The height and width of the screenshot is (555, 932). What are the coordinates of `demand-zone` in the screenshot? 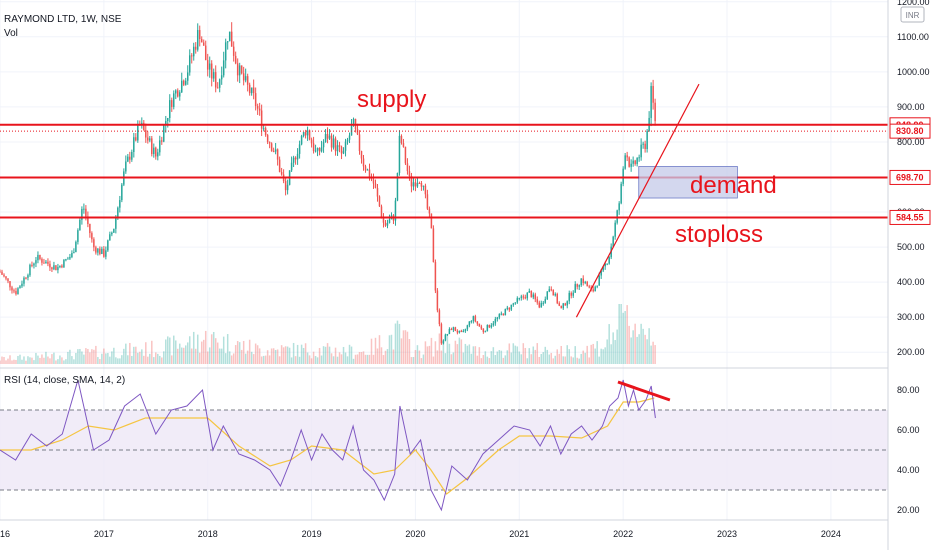 It's located at (688, 182).